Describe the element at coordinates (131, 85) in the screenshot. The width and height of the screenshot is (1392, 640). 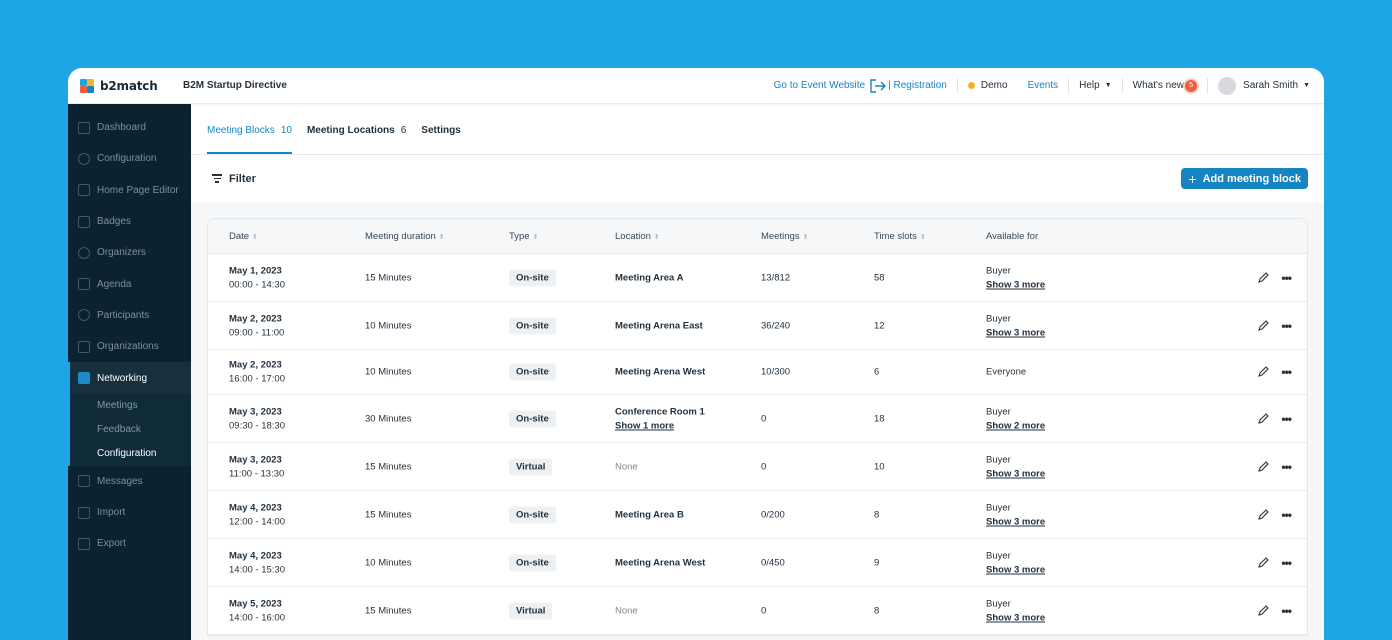
I see `logo: b2match` at that location.